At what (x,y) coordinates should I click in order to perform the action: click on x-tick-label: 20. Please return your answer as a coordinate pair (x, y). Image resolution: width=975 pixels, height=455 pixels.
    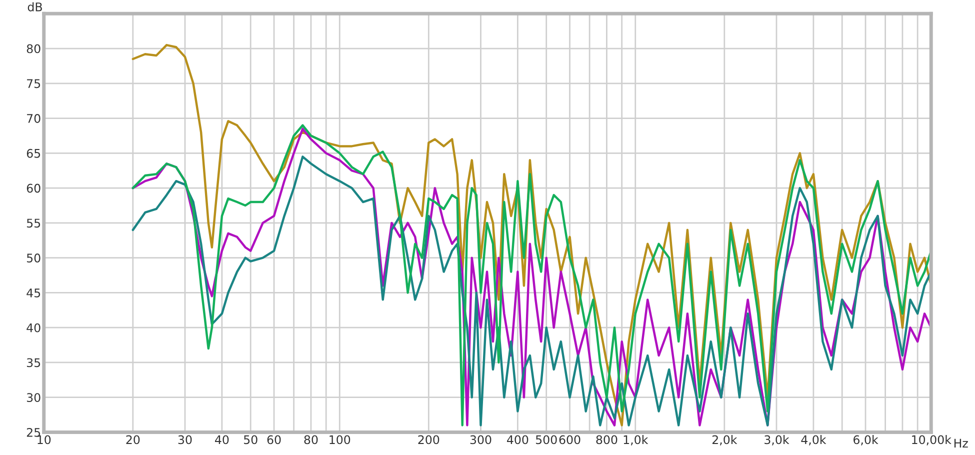
    Looking at the image, I should click on (133, 439).